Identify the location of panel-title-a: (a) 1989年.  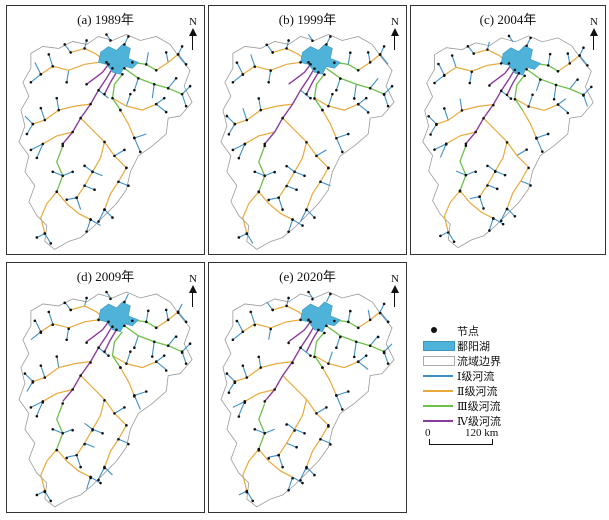
(105, 19).